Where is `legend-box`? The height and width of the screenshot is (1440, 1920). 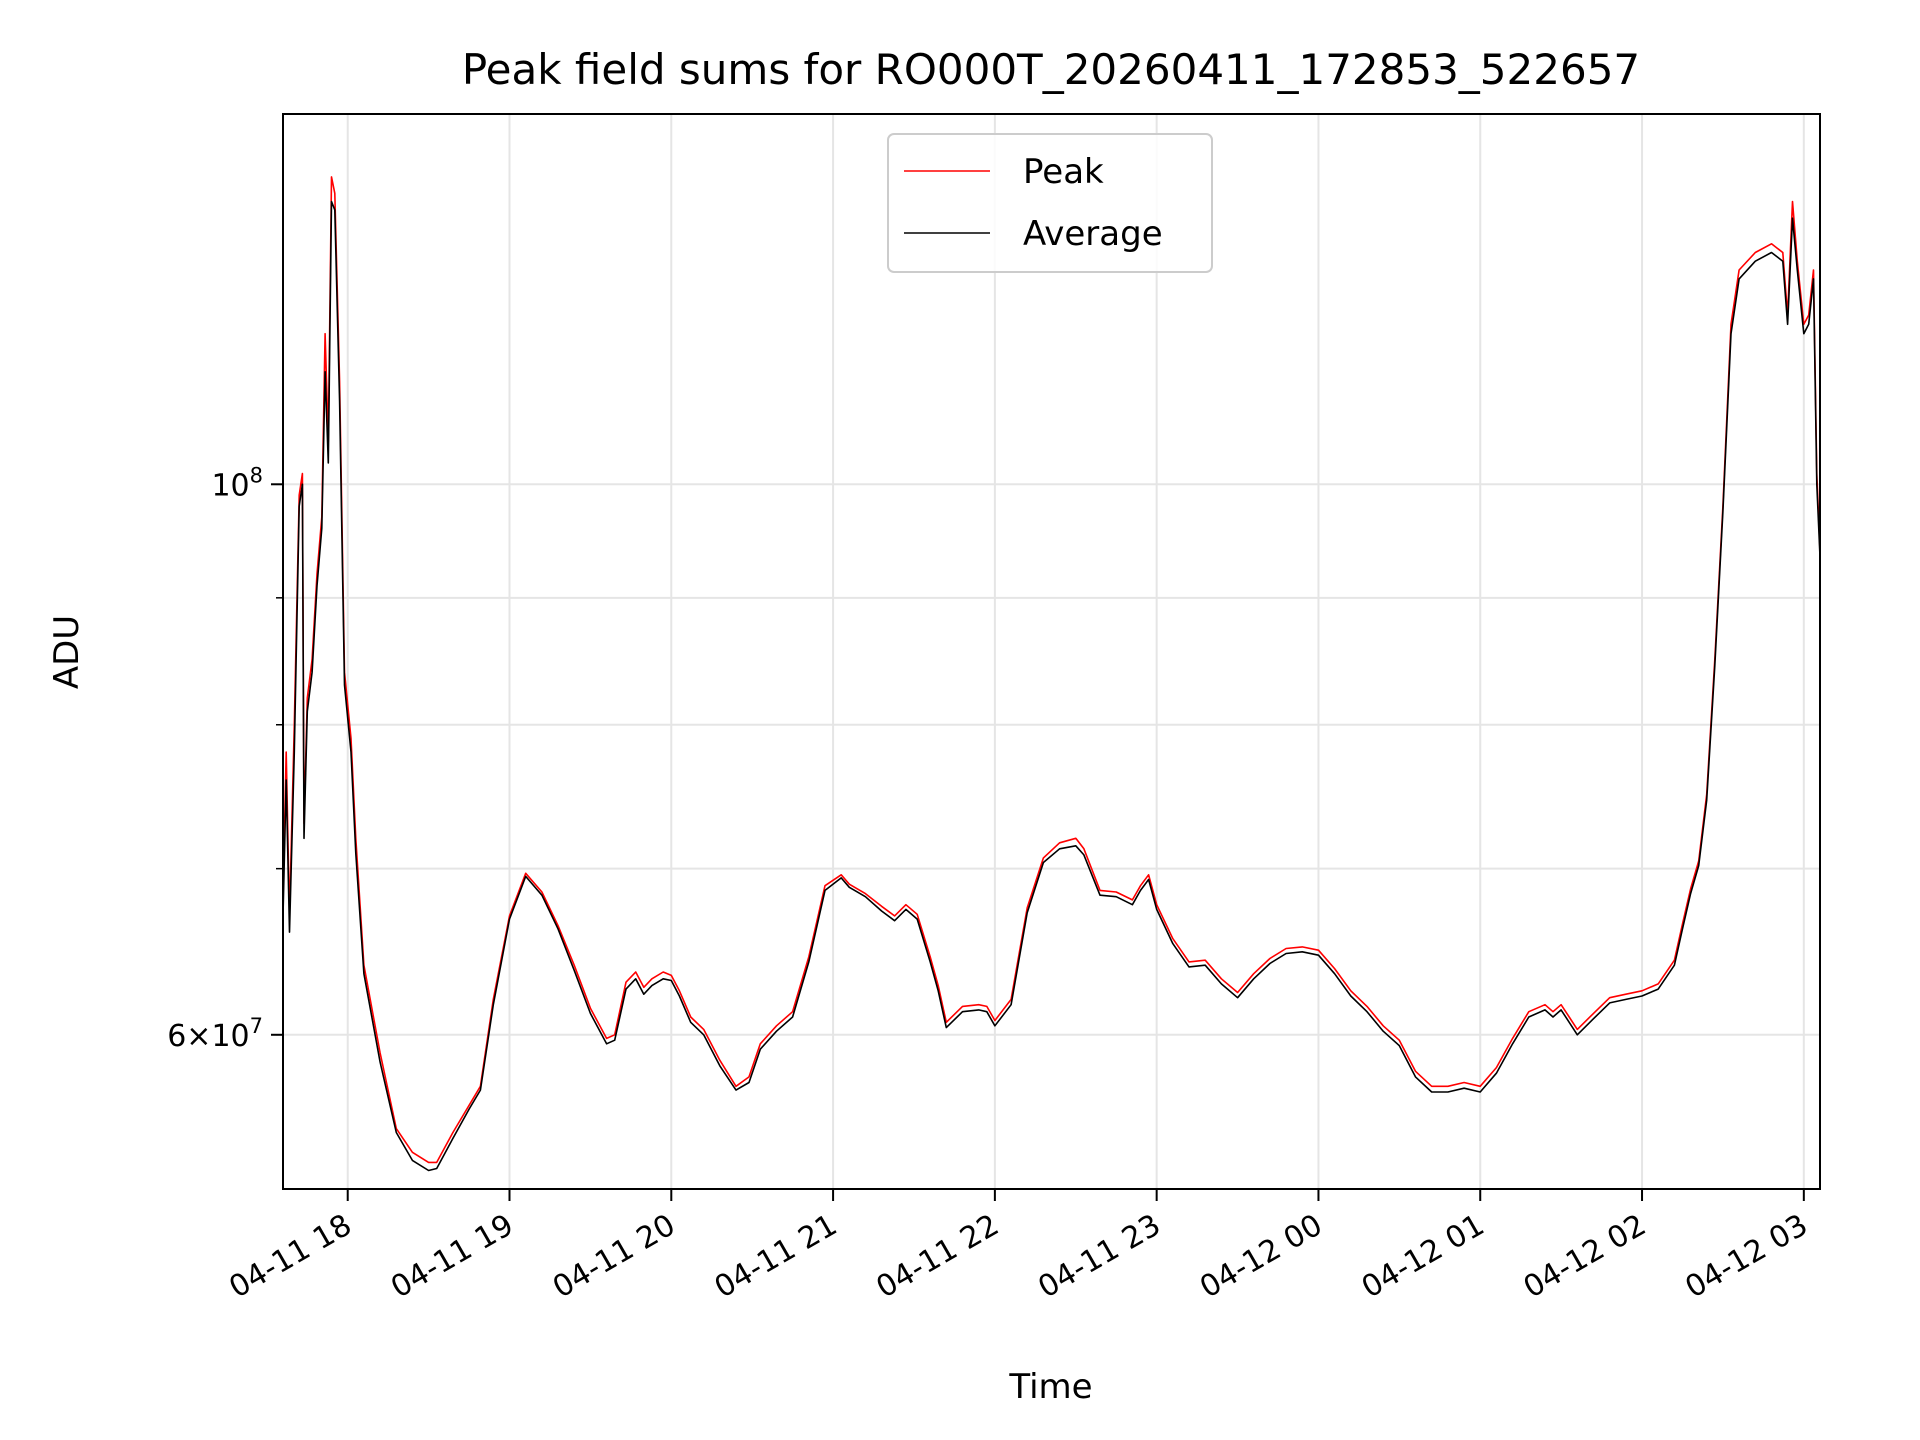
legend-box is located at coordinates (1050, 203).